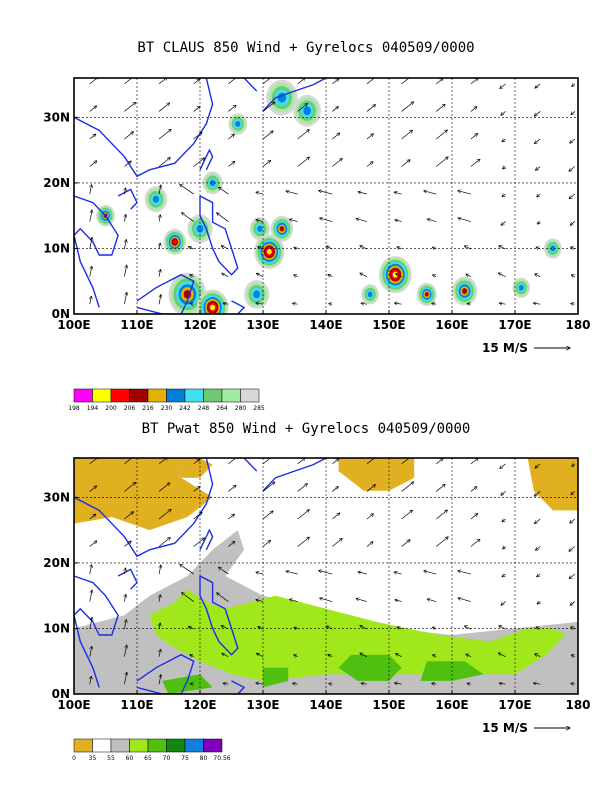  Describe the element at coordinates (276, 677) in the screenshot. I see `wet-core` at that location.